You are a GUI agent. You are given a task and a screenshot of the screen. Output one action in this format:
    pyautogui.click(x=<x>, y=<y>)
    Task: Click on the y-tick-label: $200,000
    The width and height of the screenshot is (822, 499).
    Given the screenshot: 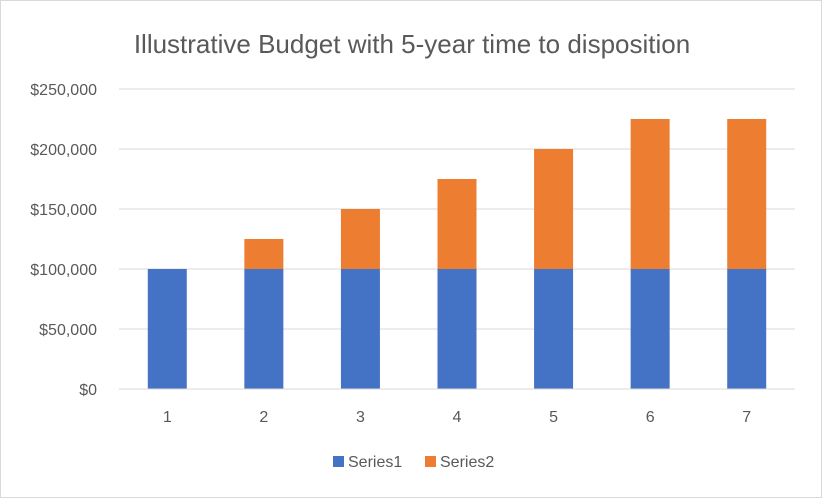 What is the action you would take?
    pyautogui.click(x=63, y=150)
    